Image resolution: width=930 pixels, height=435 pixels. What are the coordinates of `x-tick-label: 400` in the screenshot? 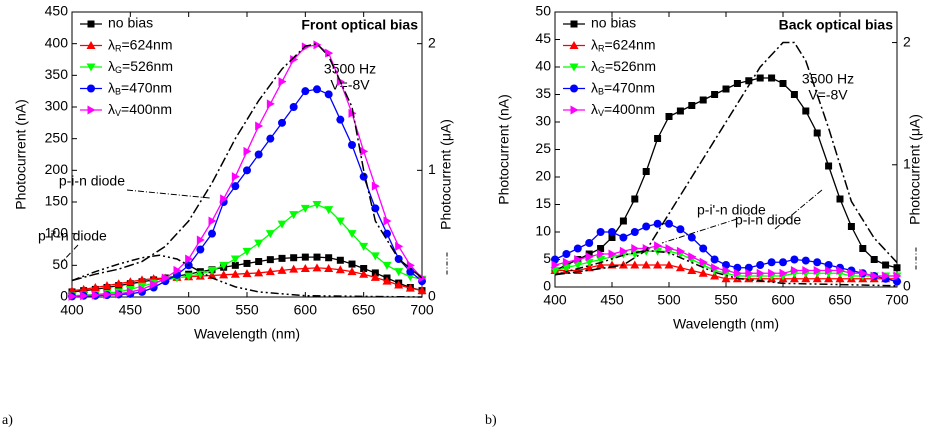 It's located at (555, 300).